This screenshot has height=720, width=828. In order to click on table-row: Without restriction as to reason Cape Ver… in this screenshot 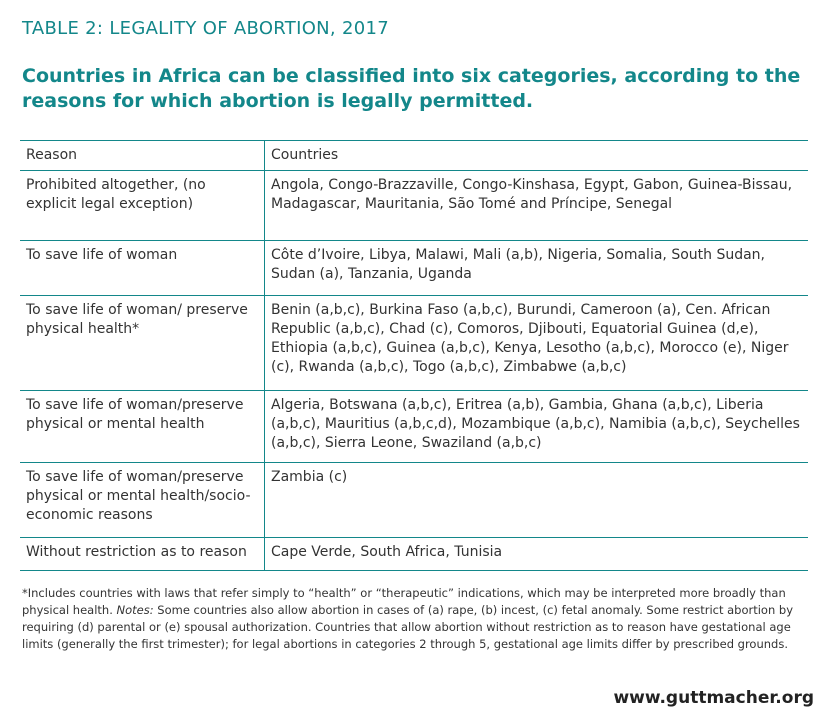, I will do `click(414, 554)`.